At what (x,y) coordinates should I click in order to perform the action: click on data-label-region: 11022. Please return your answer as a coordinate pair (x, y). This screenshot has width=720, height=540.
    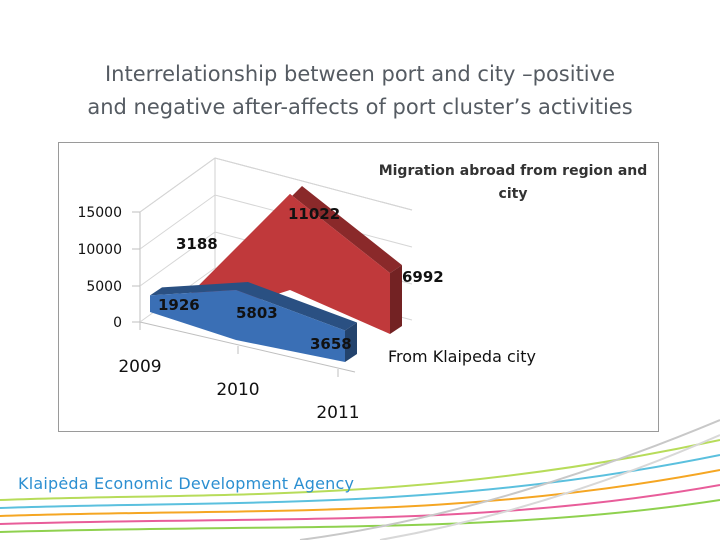
    Looking at the image, I should click on (314, 214).